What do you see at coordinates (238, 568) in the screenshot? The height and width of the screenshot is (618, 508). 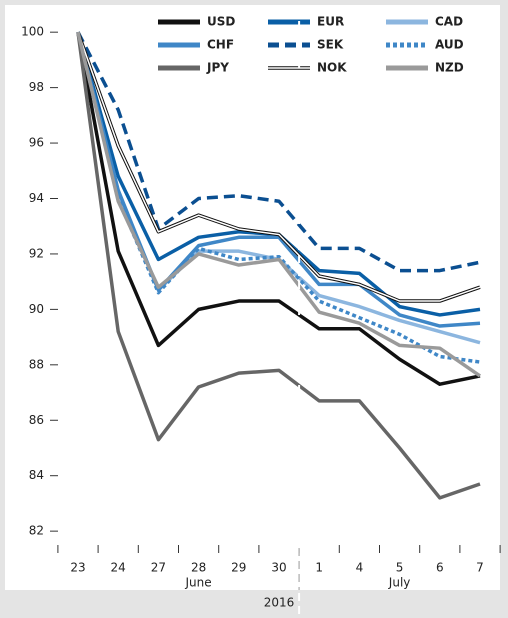 I see `x-tick-label: 29` at bounding box center [238, 568].